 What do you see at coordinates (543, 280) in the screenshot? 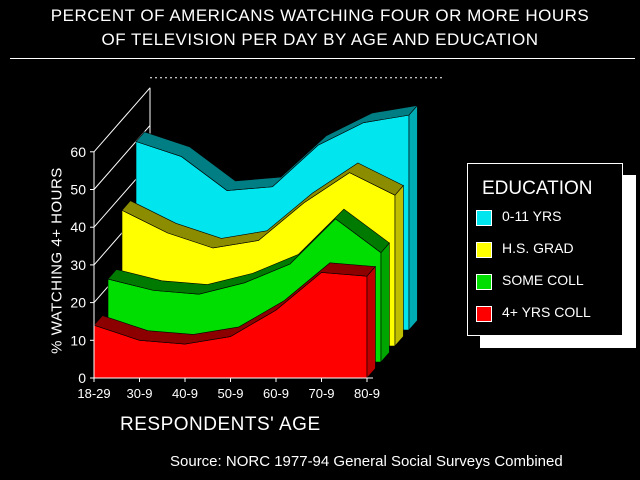
I see `legend-label: SOME COLL` at bounding box center [543, 280].